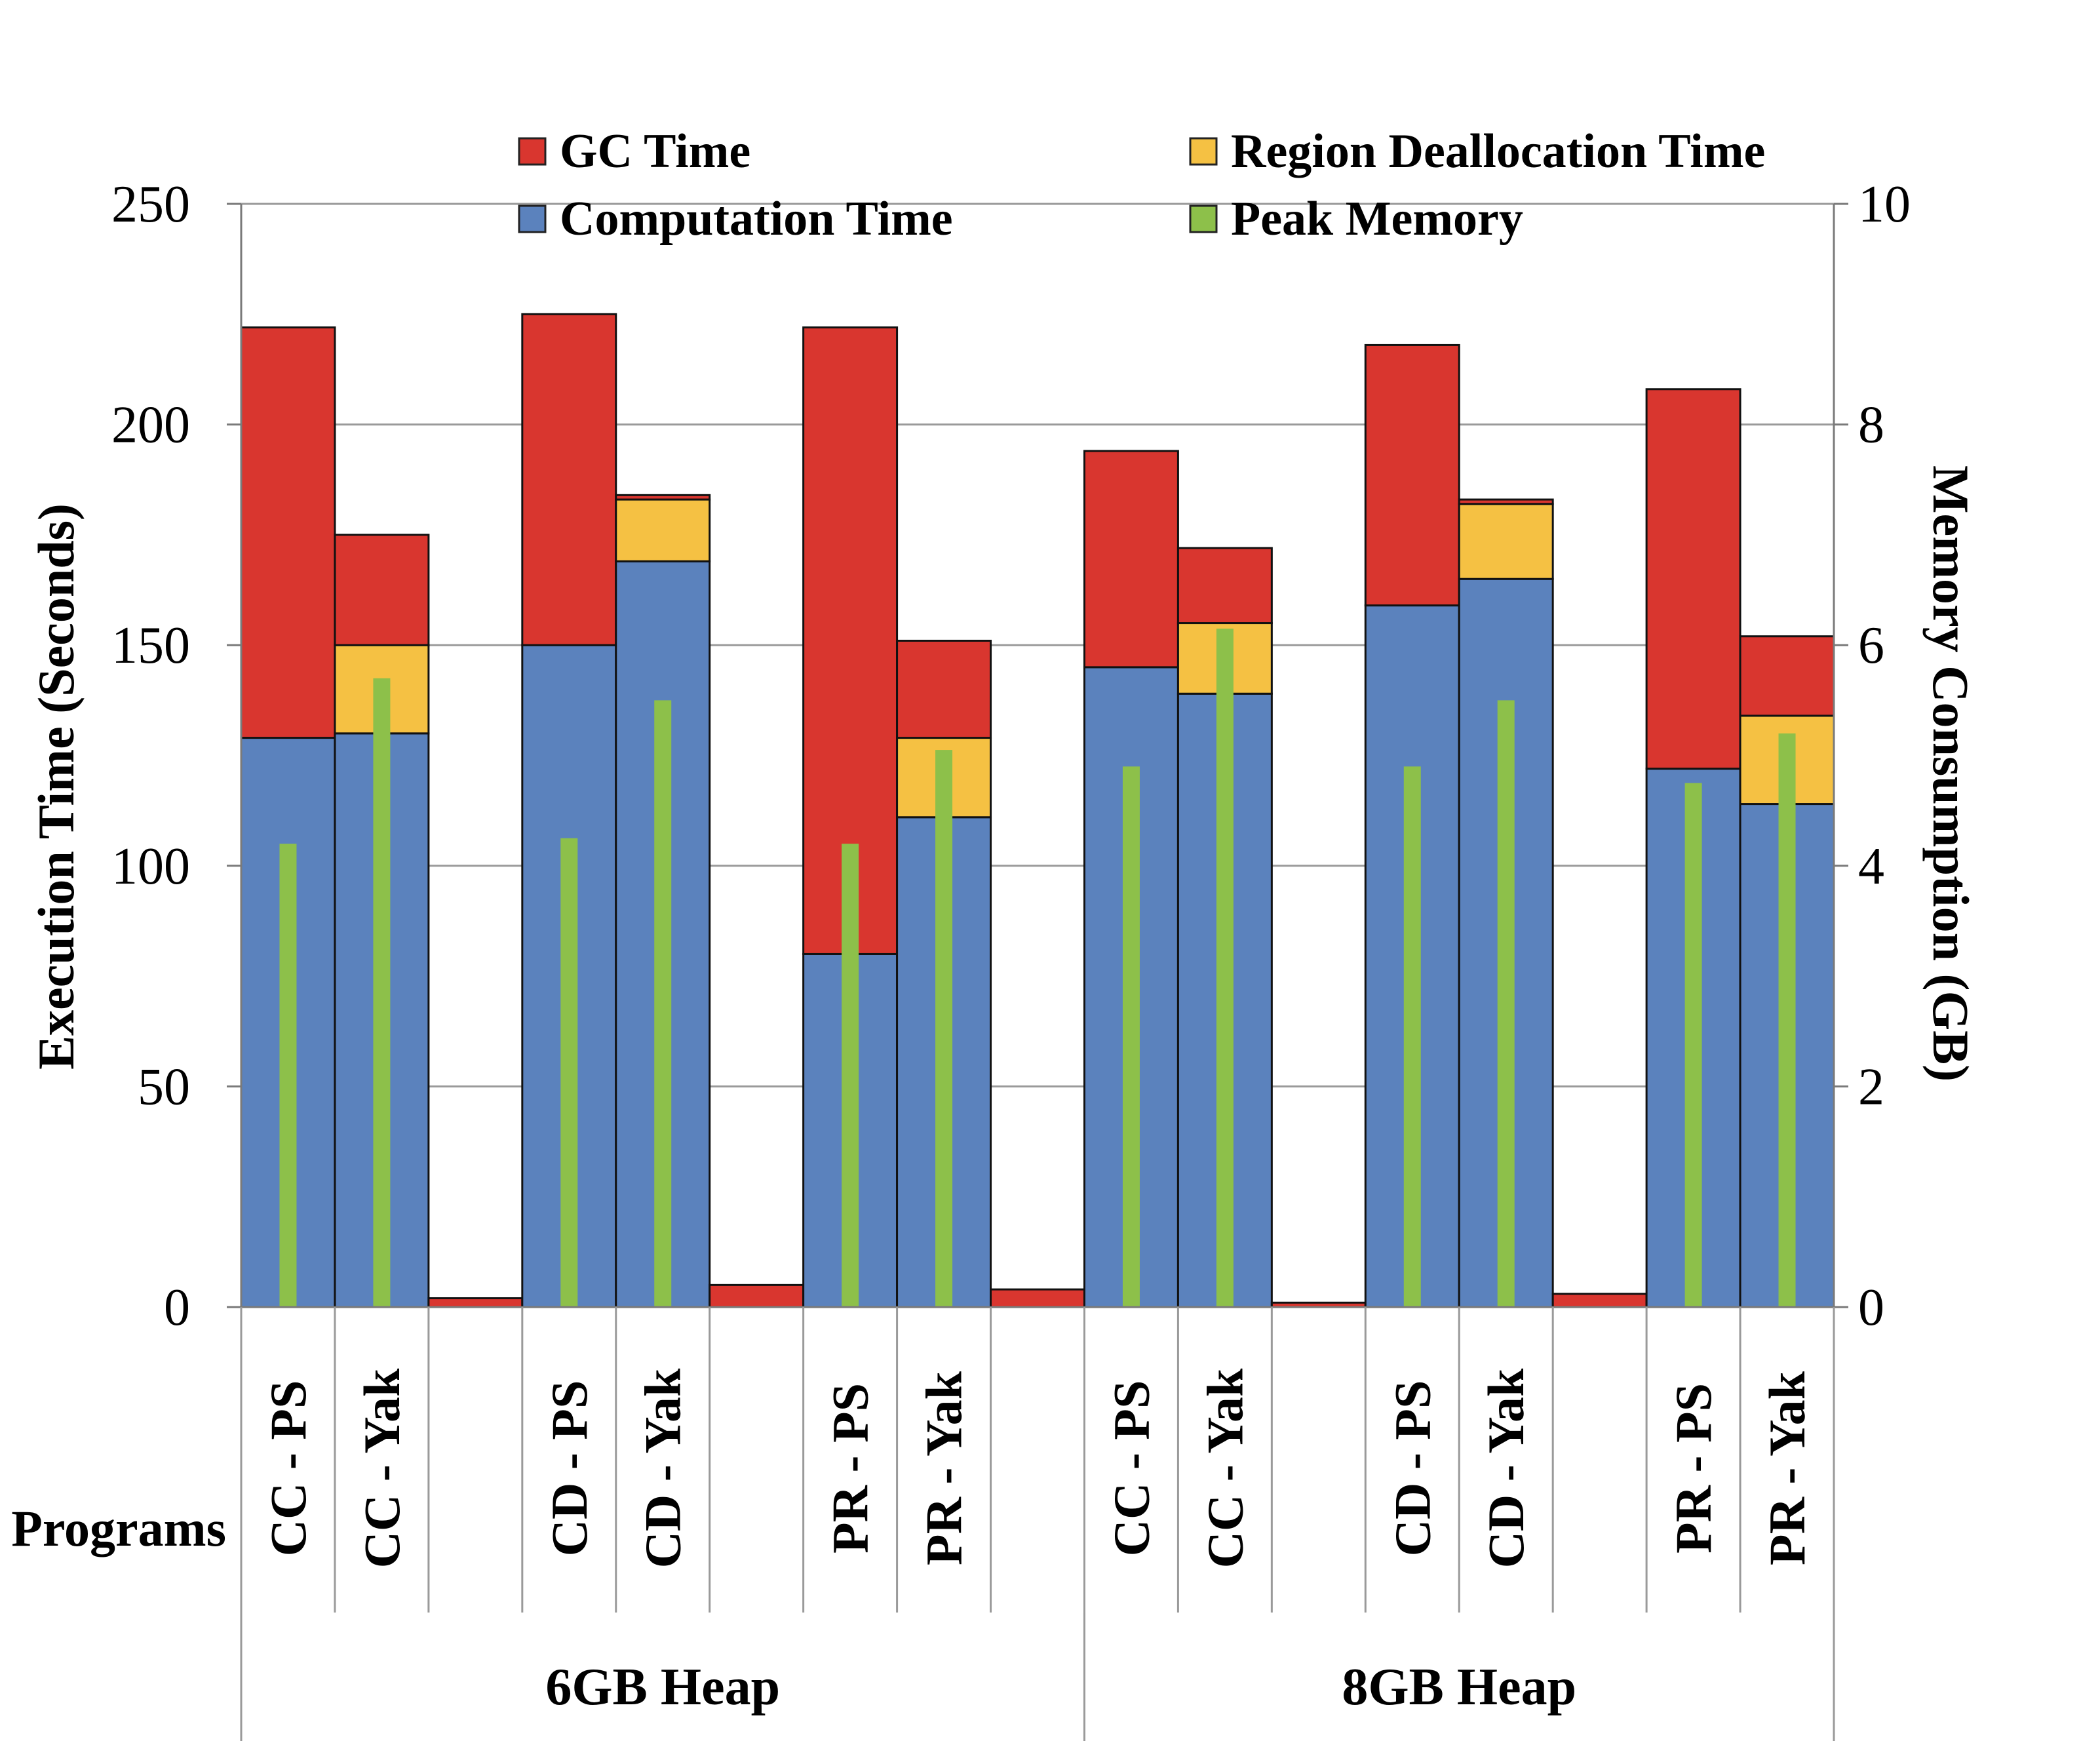 The width and height of the screenshot is (2100, 1741). What do you see at coordinates (150, 866) in the screenshot?
I see `y-tick-label: 100` at bounding box center [150, 866].